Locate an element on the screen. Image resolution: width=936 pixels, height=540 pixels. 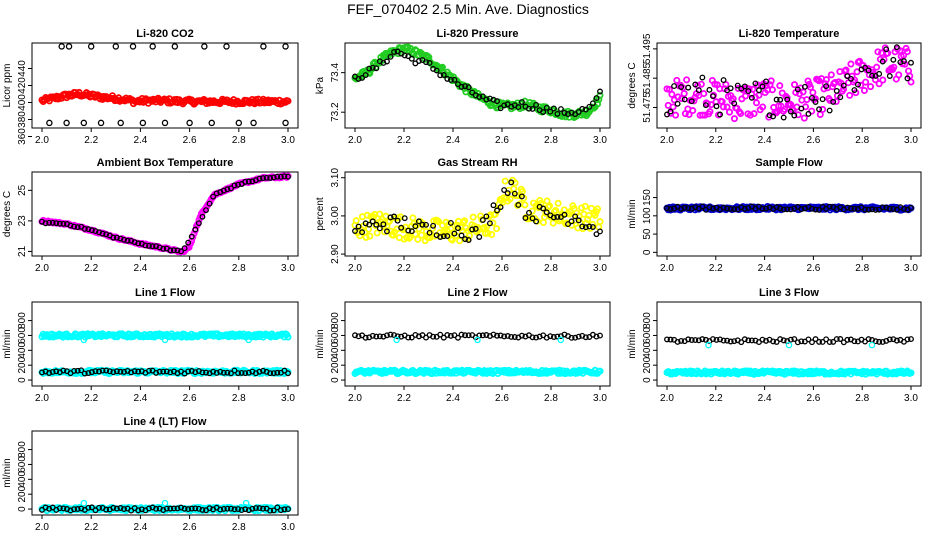
panel-title: Li-820 Temperature is located at coordinates (789, 34).